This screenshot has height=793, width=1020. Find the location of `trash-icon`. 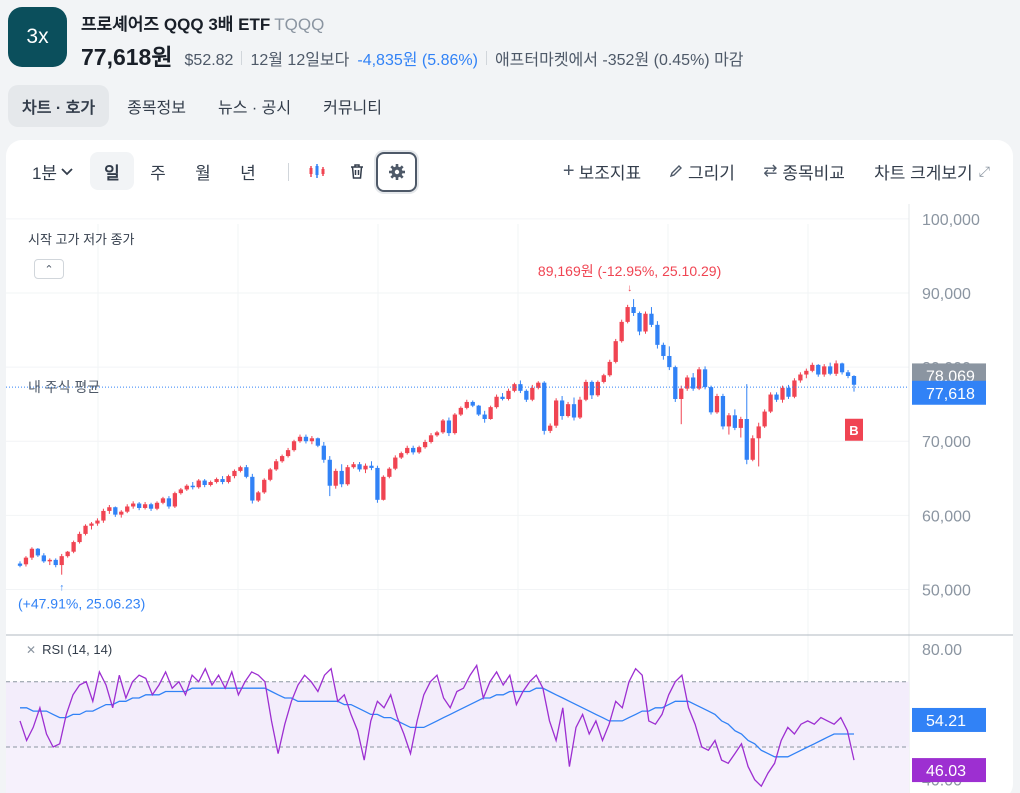

trash-icon is located at coordinates (357, 171).